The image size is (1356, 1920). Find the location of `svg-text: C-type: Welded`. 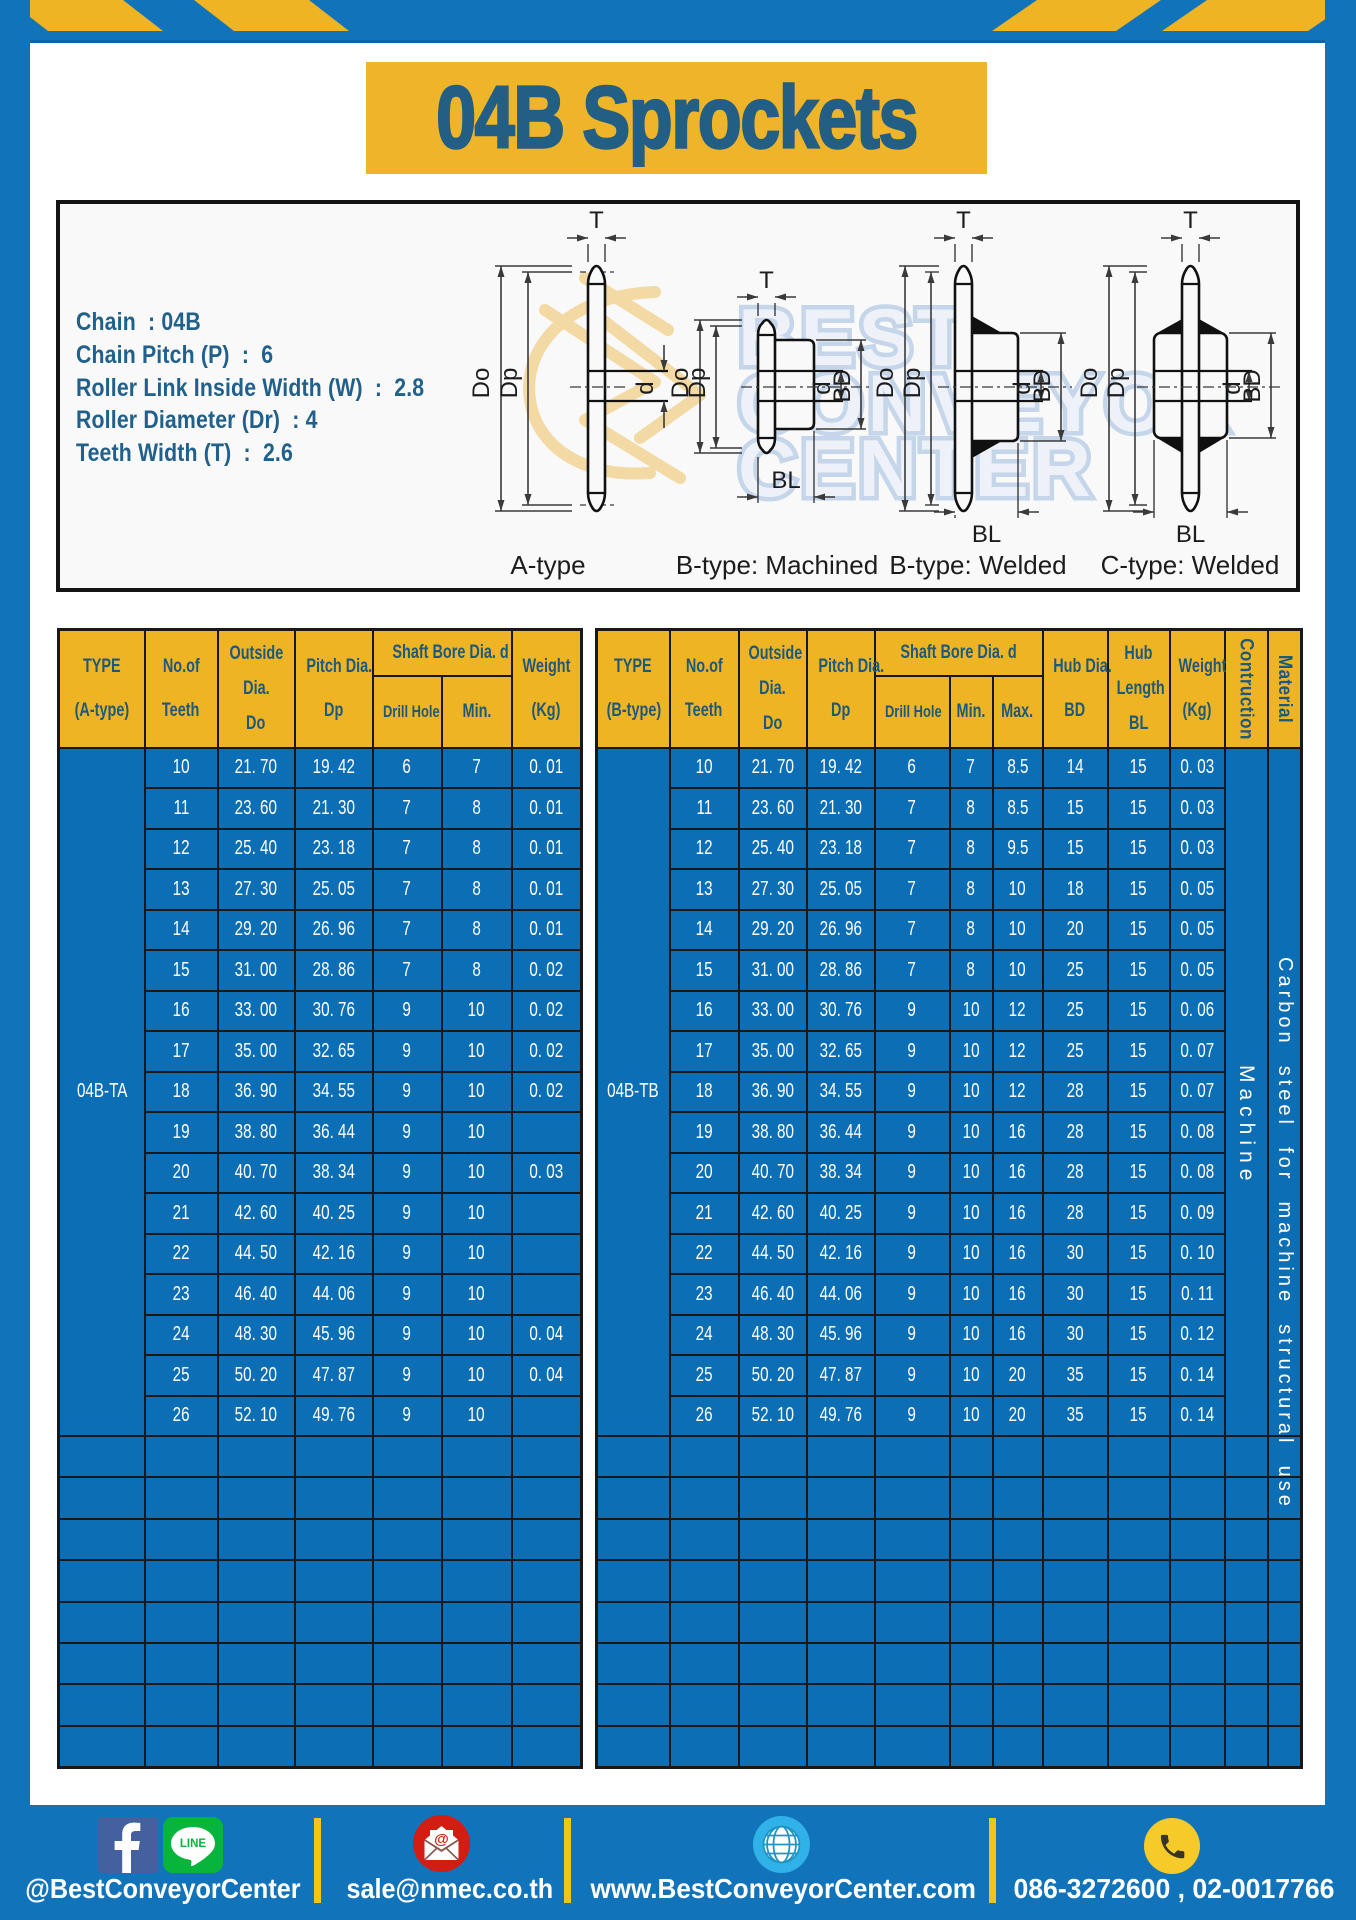

svg-text: C-type: Welded is located at coordinates (1190, 565).